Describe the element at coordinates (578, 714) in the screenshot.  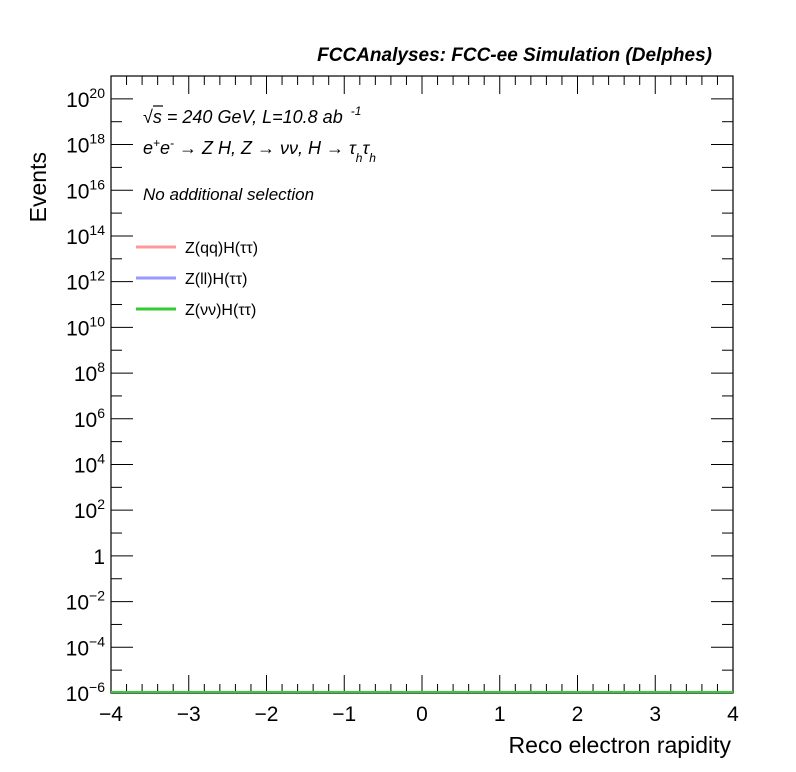
I see `x-tick-label: 2` at that location.